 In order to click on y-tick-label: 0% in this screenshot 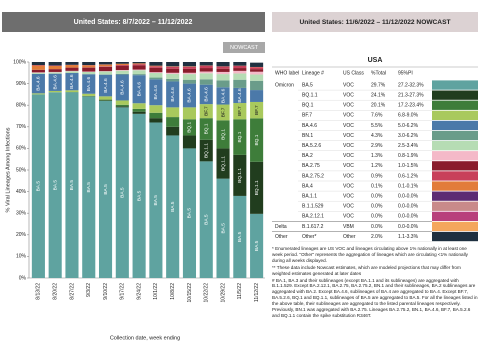, I will do `click(23, 278)`.